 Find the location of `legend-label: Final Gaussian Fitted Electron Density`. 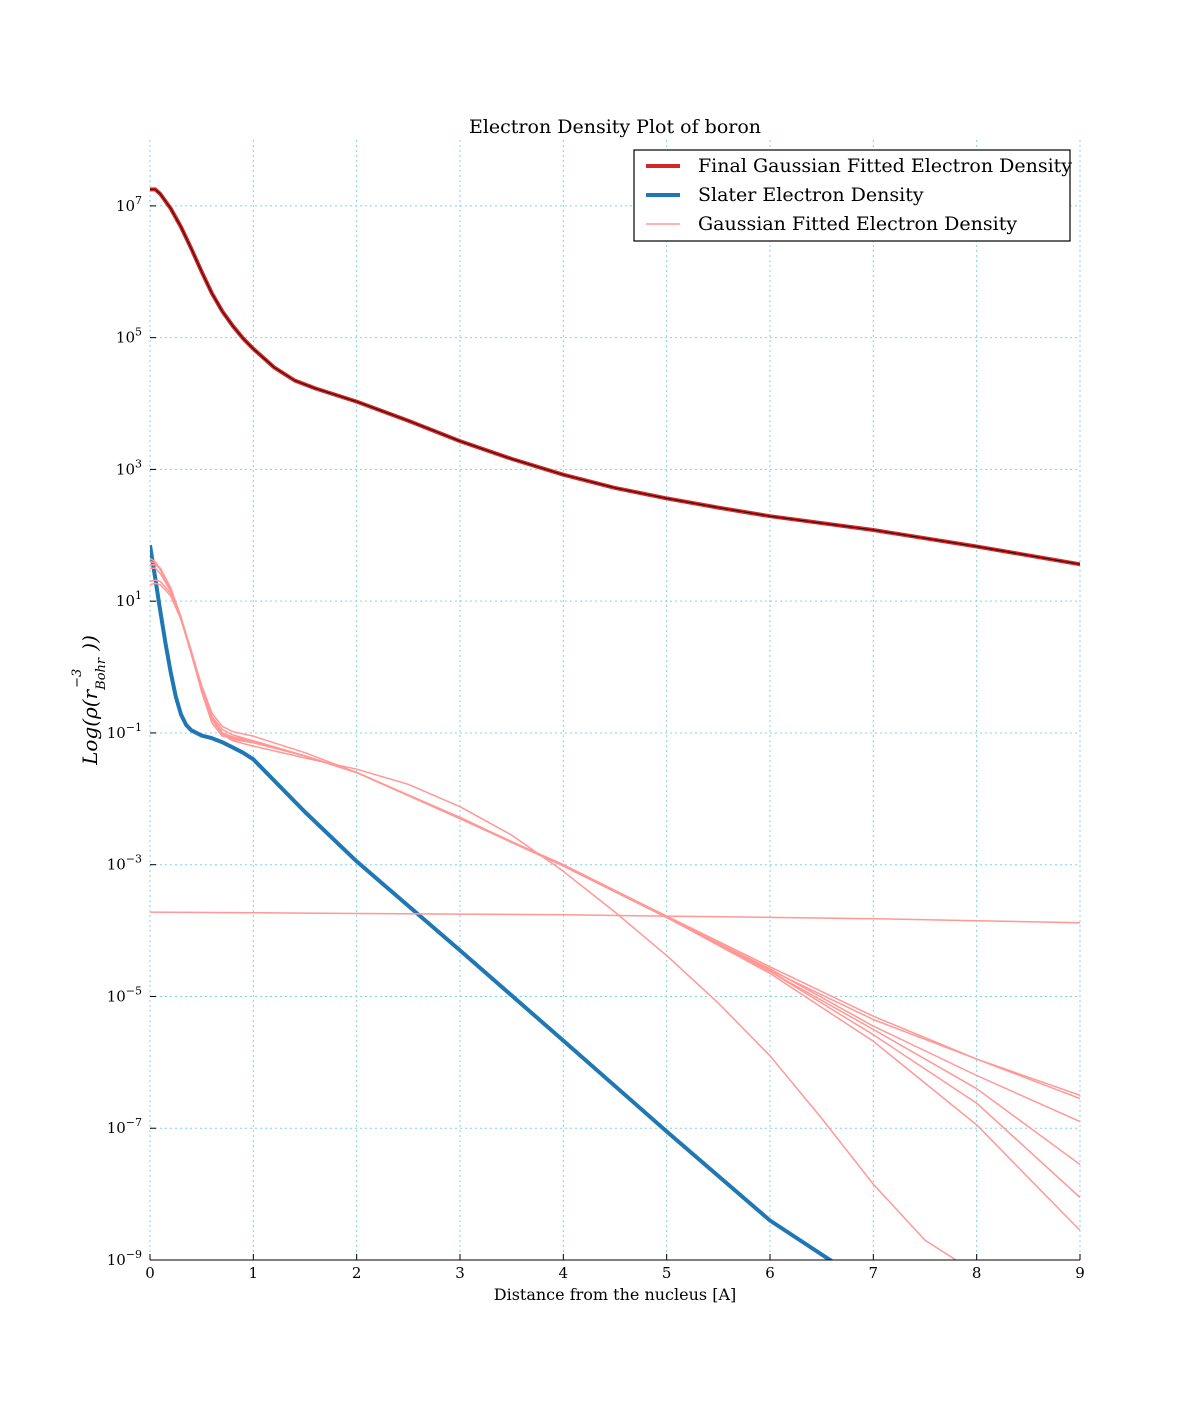

legend-label: Final Gaussian Fitted Electron Density is located at coordinates (885, 166).